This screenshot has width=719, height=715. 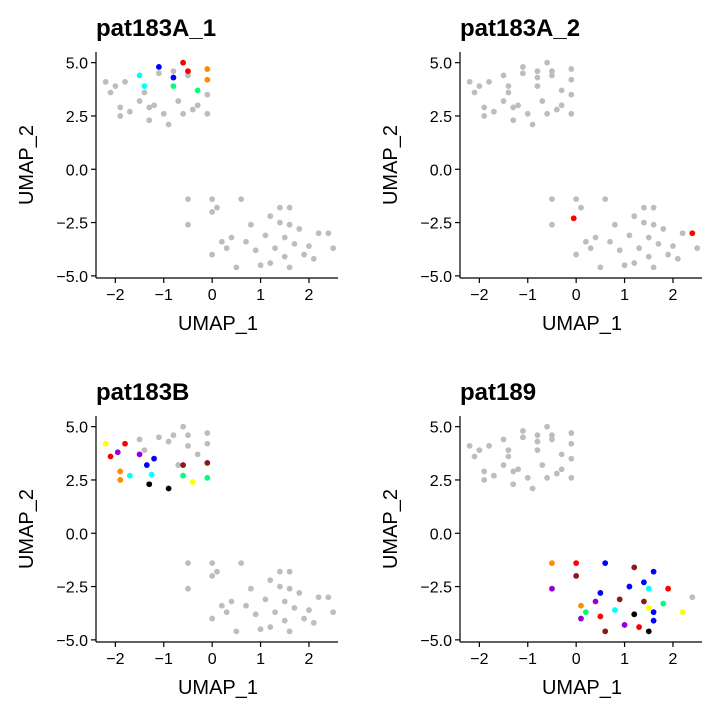 I want to click on panel-title: pat183A_2, so click(x=520, y=28).